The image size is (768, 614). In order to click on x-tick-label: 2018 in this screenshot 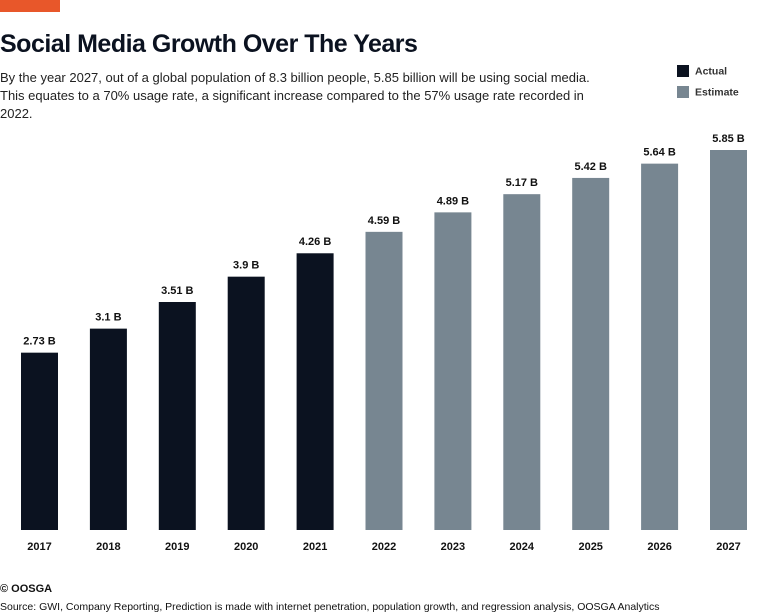, I will do `click(108, 547)`.